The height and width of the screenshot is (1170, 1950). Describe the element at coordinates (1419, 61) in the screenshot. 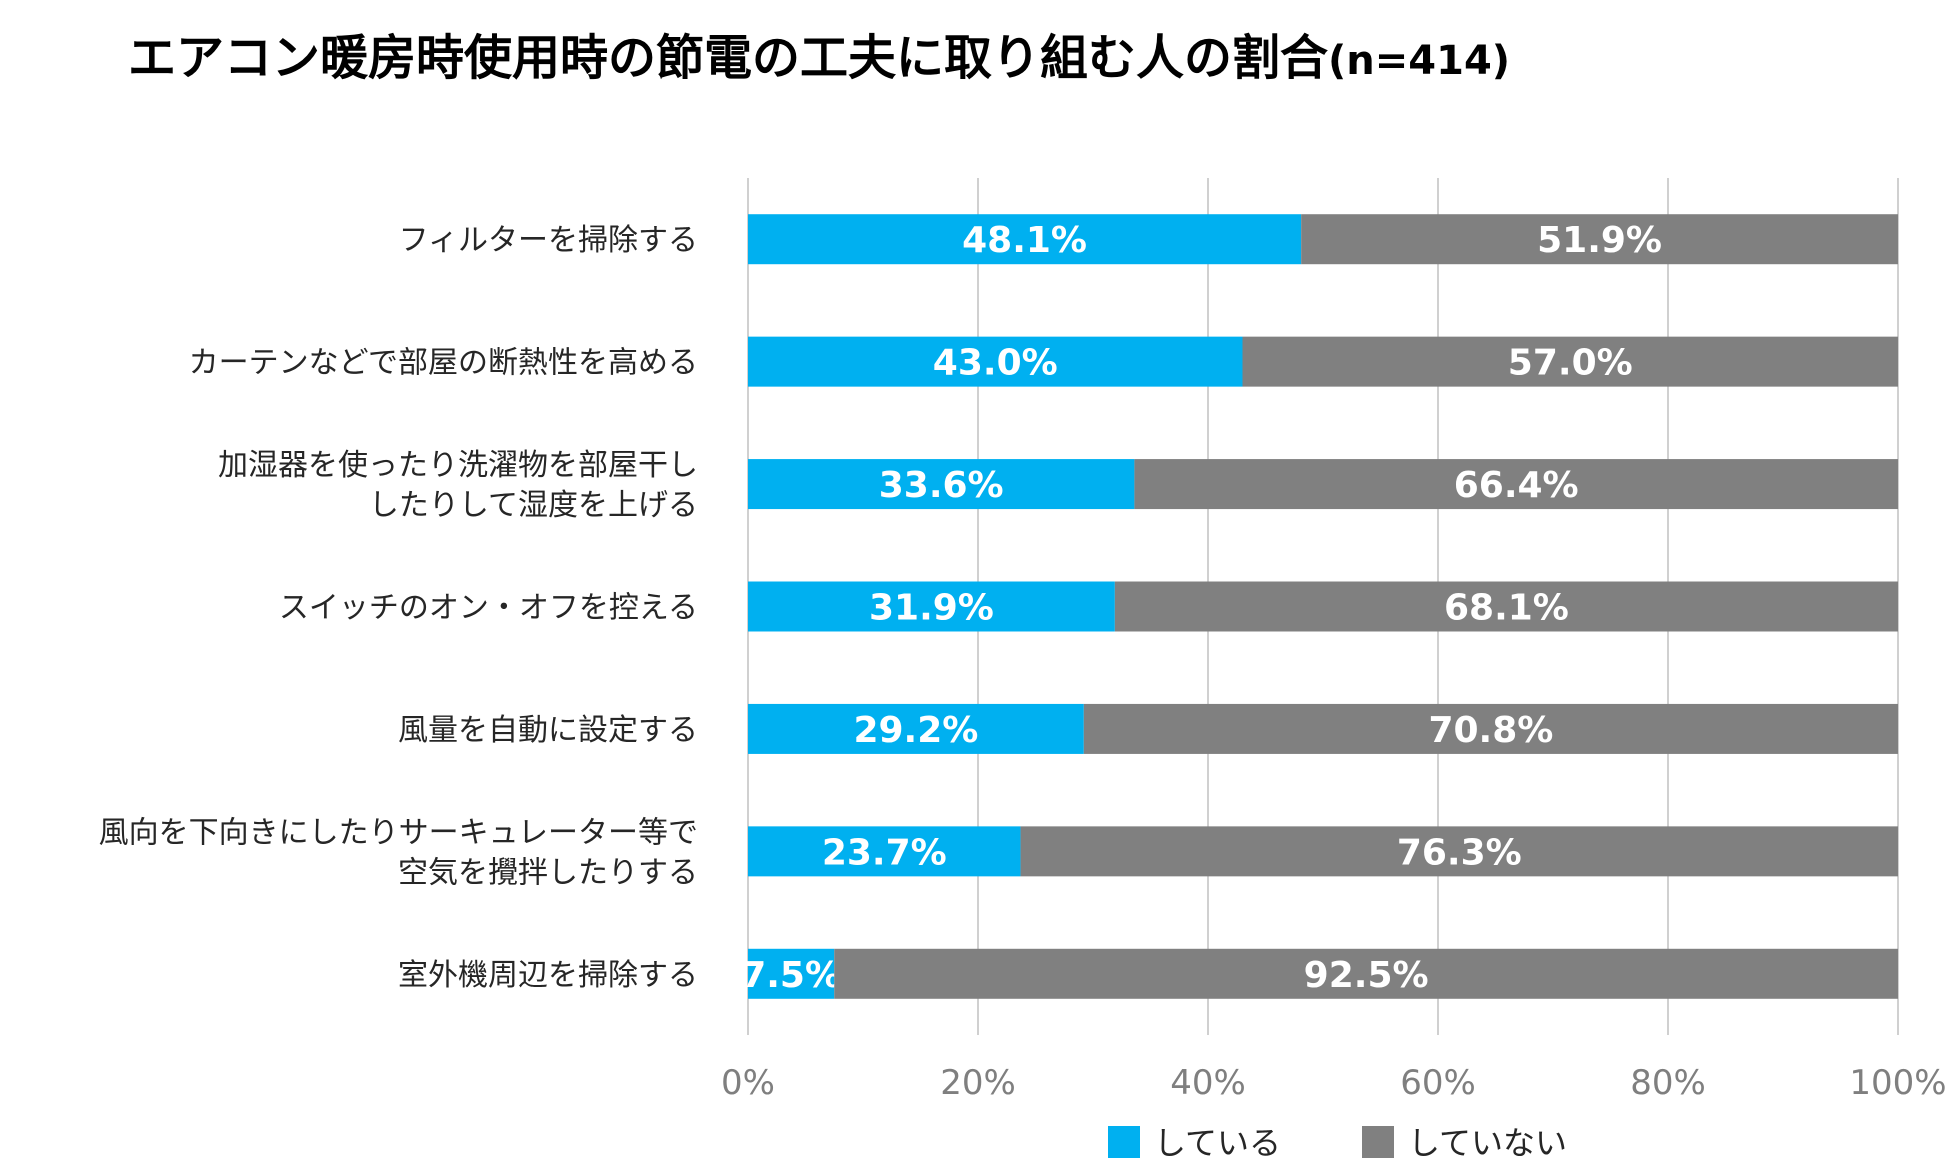

I see `chart-title-n: (n=414)` at that location.